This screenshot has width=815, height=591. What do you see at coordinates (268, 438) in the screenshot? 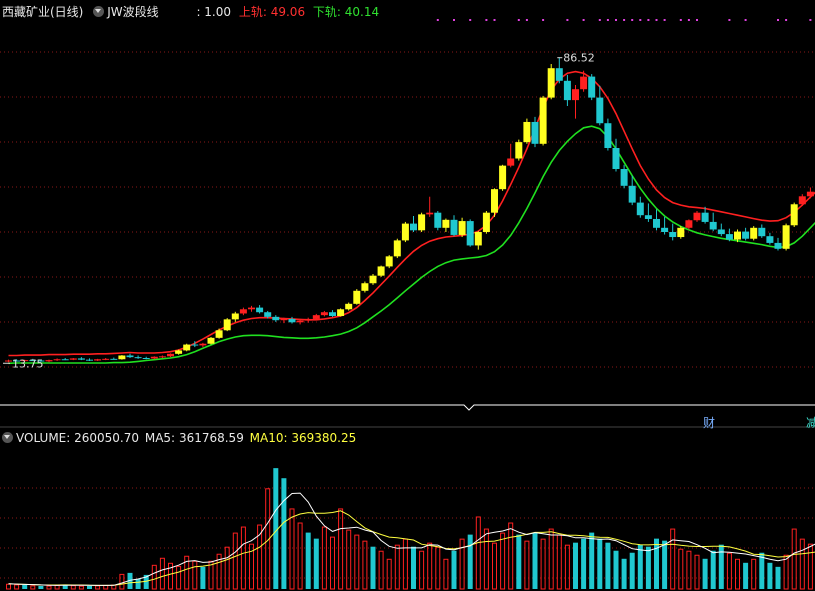
I see `ma10-label: MA10:` at bounding box center [268, 438].